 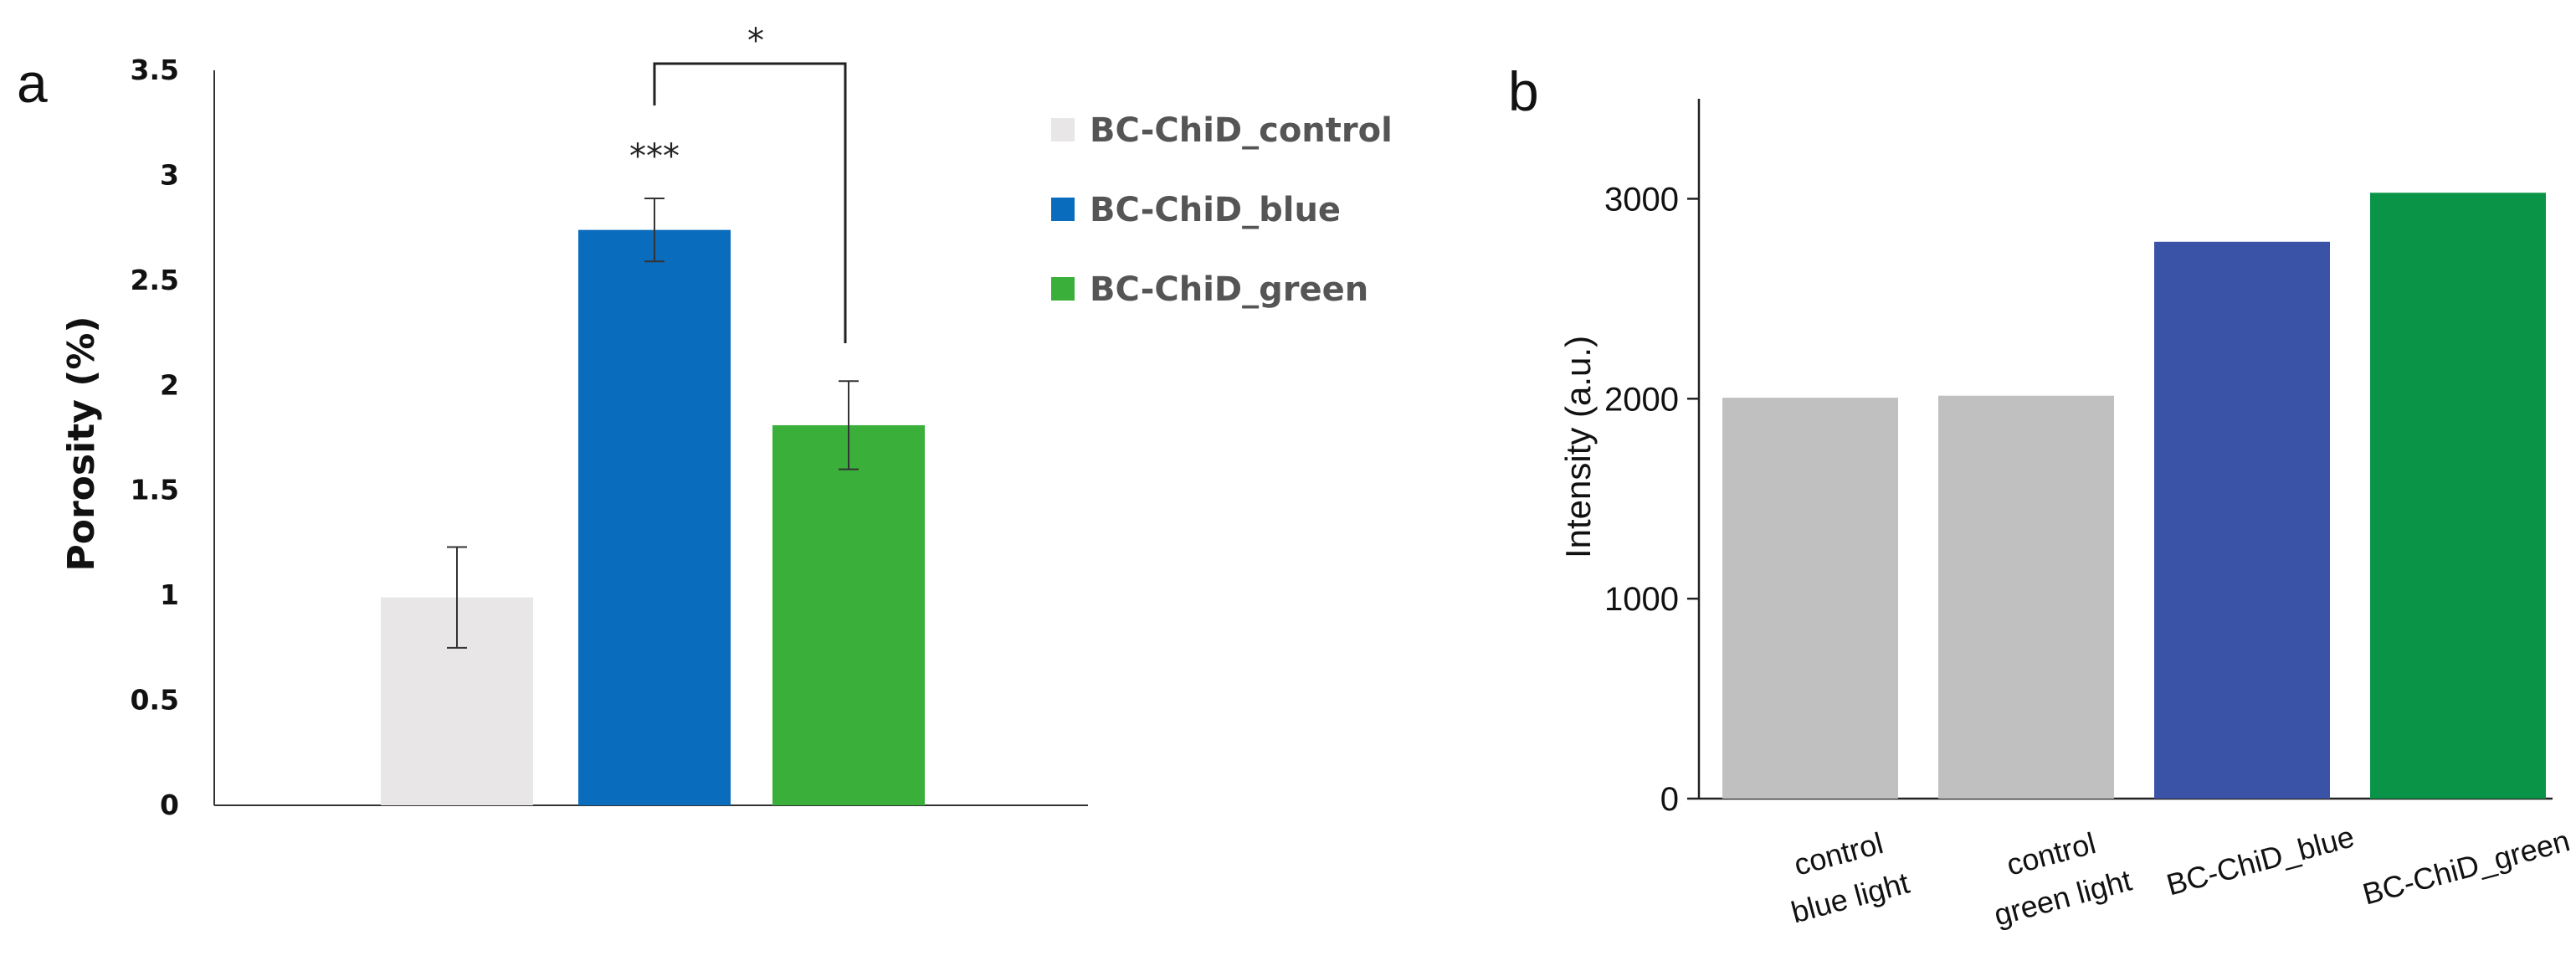 I want to click on chart-a-y-tick-label: 2.5, so click(x=155, y=280).